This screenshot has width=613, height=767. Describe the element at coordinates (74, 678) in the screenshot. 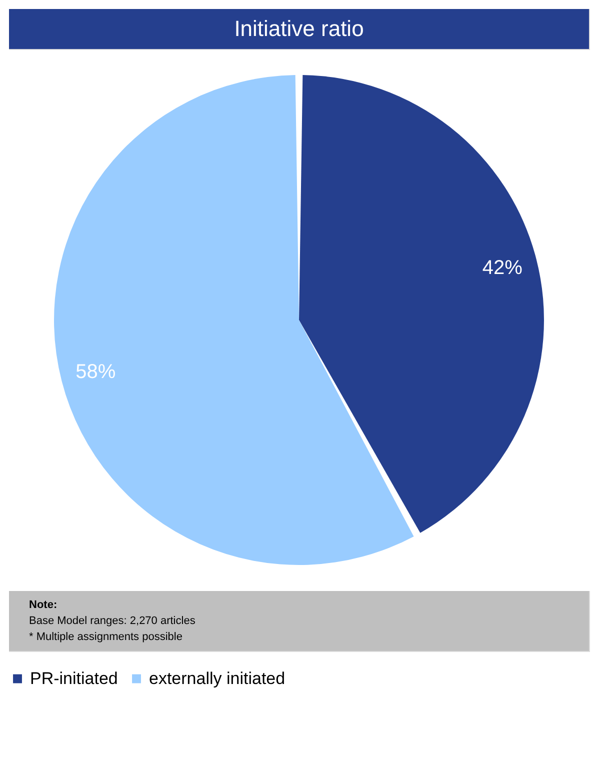

I see `legend-label: PR-initiated` at that location.